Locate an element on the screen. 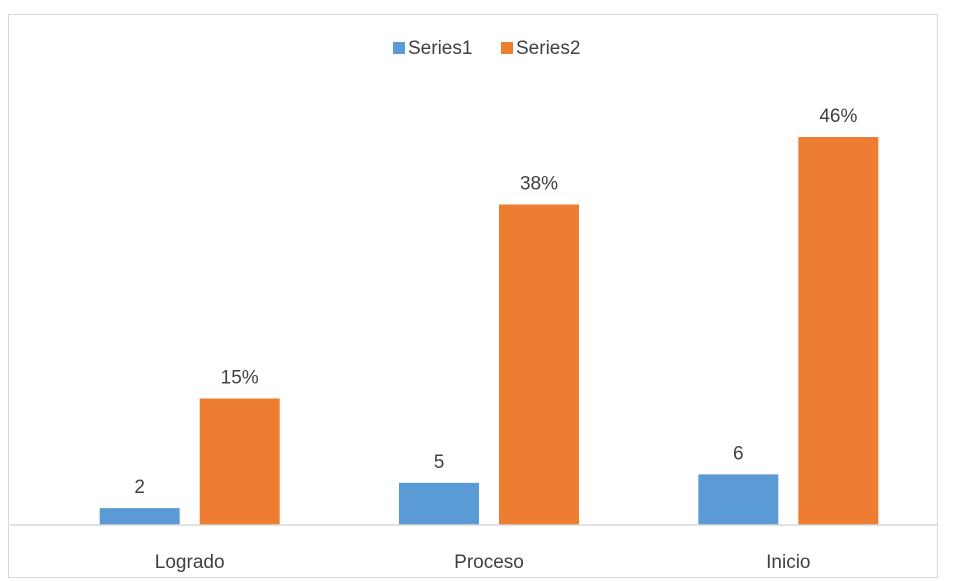  legend-label: Series1 is located at coordinates (440, 48).